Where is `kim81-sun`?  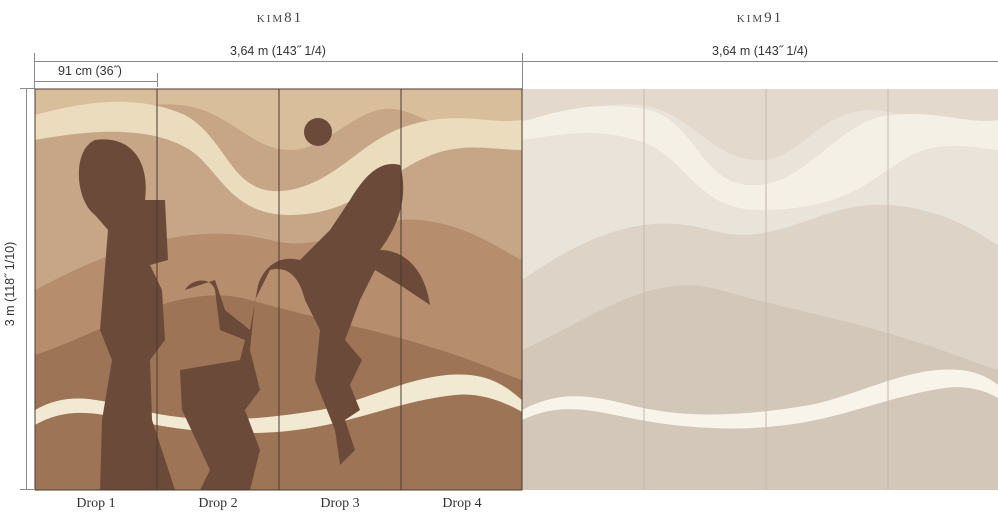
kim81-sun is located at coordinates (318, 132).